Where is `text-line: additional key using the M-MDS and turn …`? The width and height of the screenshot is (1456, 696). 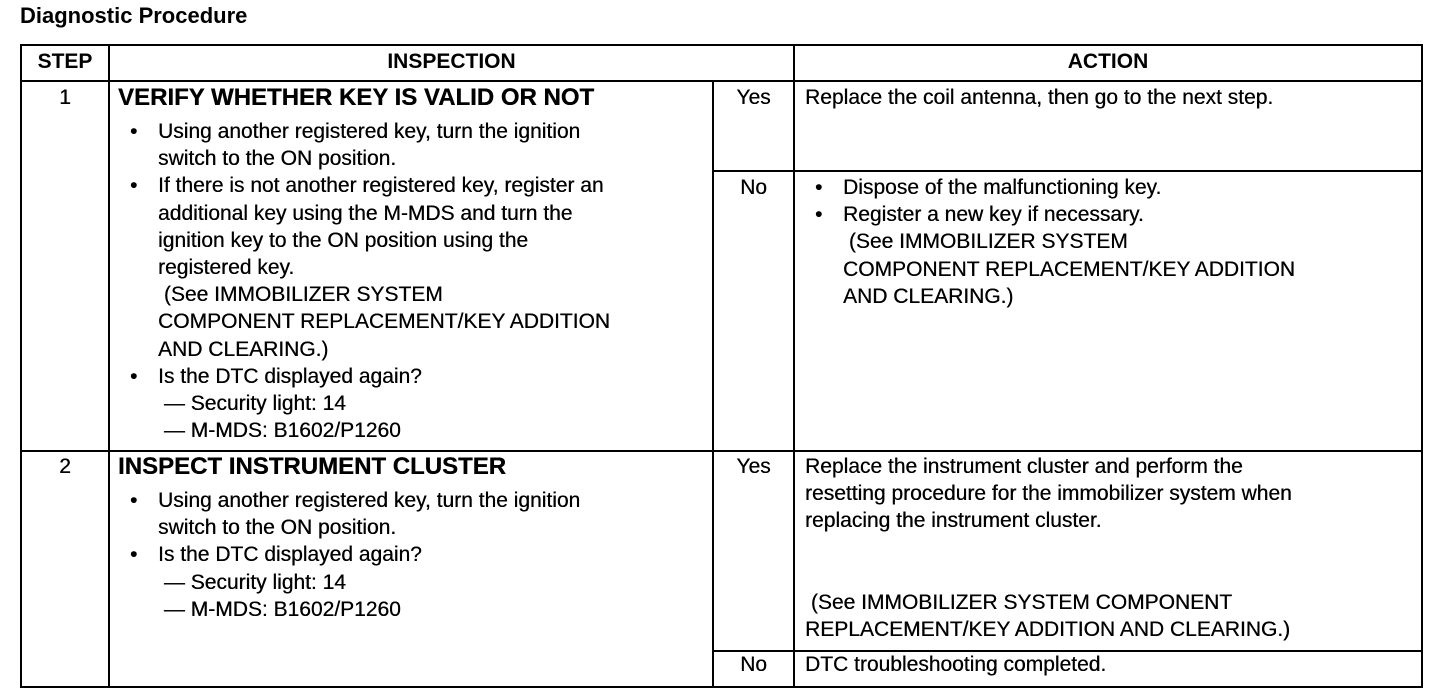 text-line: additional key using the M-MDS and turn … is located at coordinates (365, 213).